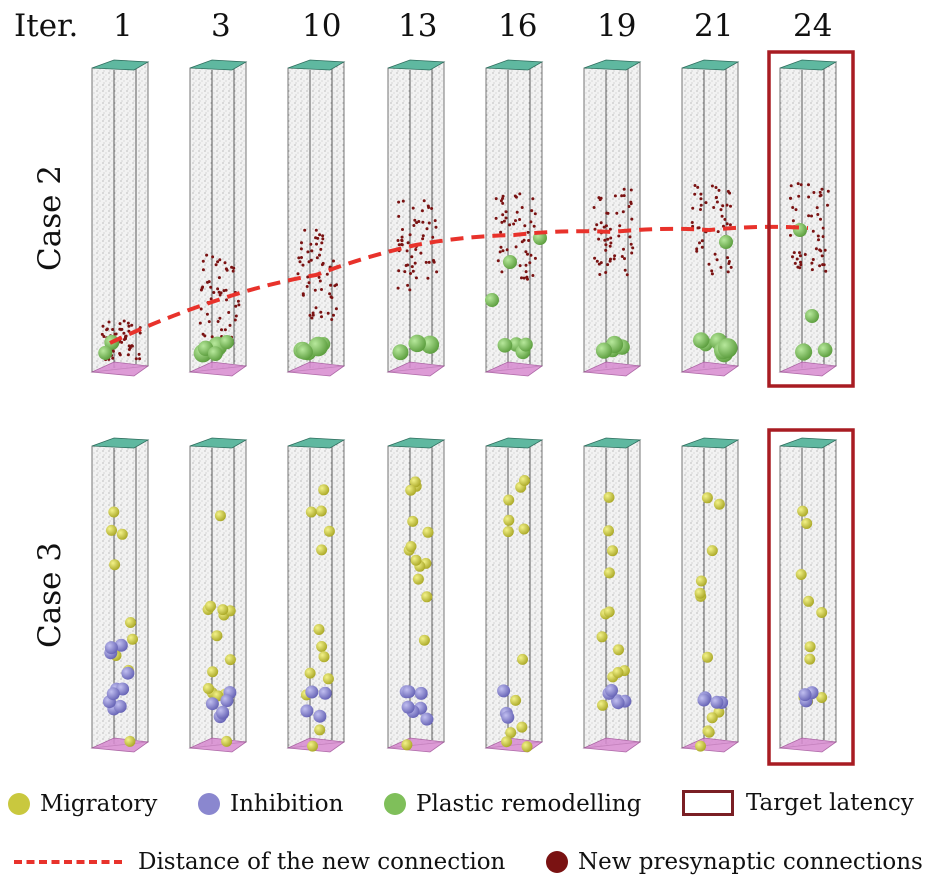 The height and width of the screenshot is (884, 936). What do you see at coordinates (287, 804) in the screenshot?
I see `legend-inhibition-text: Inhibition` at bounding box center [287, 804].